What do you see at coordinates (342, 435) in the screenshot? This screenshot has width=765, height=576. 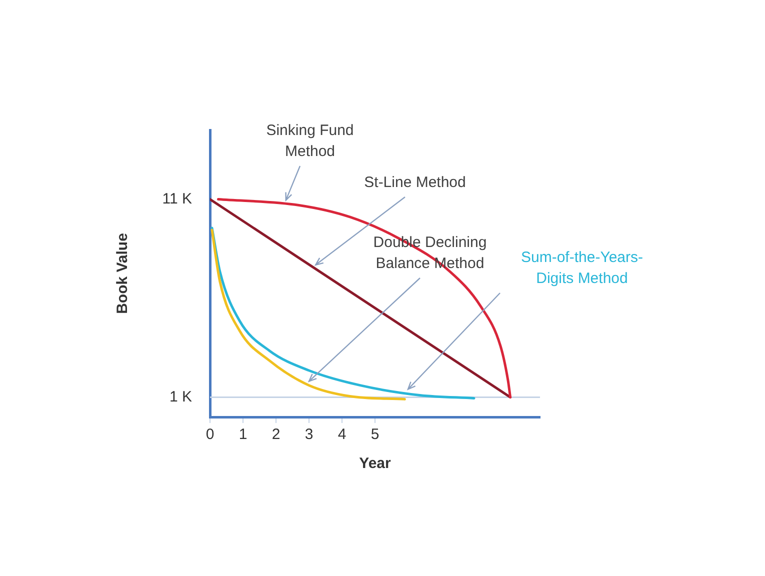 I see `x-tick-label: 4` at bounding box center [342, 435].